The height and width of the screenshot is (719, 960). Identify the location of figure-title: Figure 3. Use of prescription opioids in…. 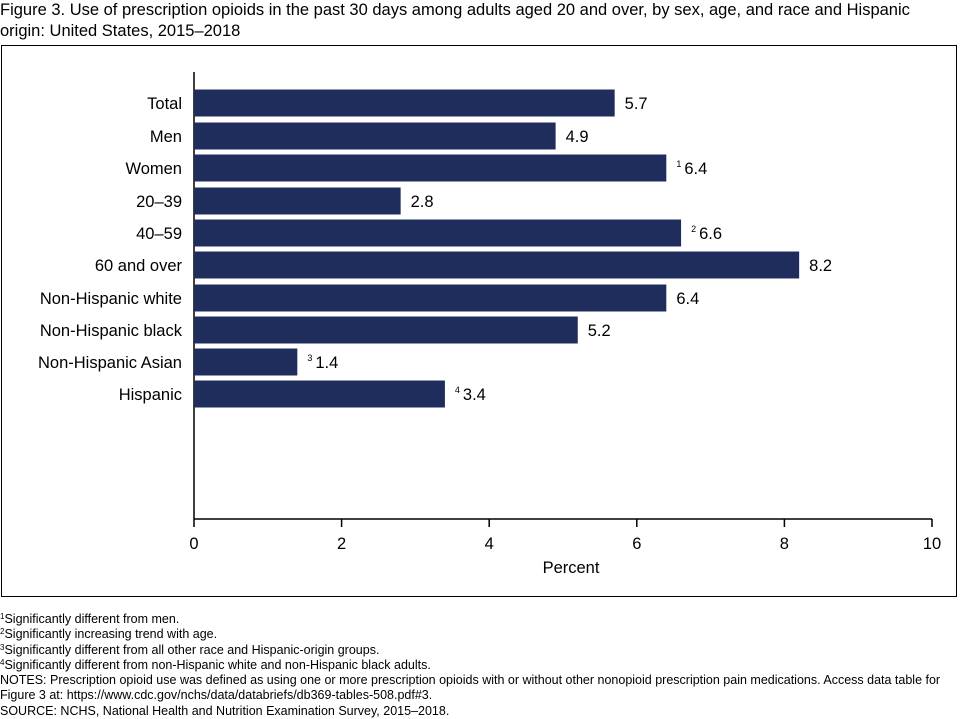
(455, 20).